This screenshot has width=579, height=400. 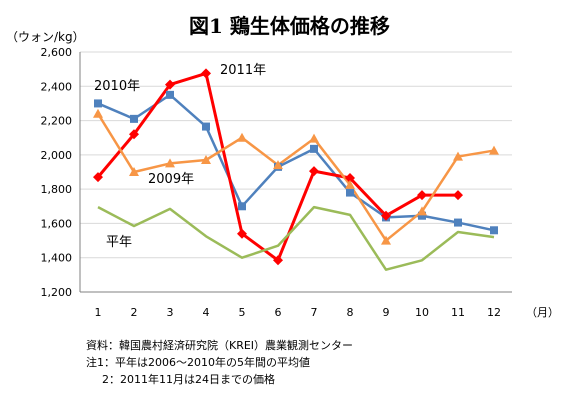 What do you see at coordinates (57, 52) in the screenshot?
I see `y-tick-label: 2,600` at bounding box center [57, 52].